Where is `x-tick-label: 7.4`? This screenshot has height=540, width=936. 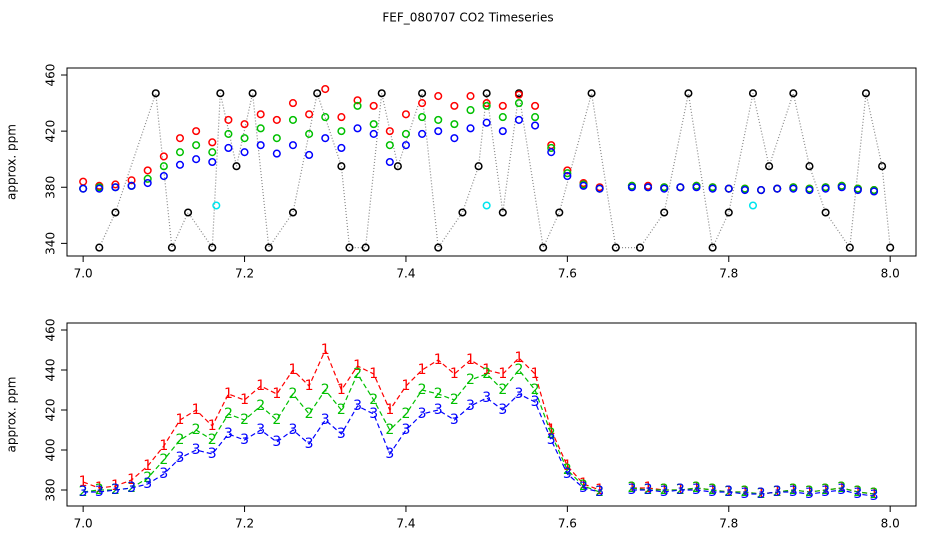
x-tick-label: 7.4 is located at coordinates (405, 524).